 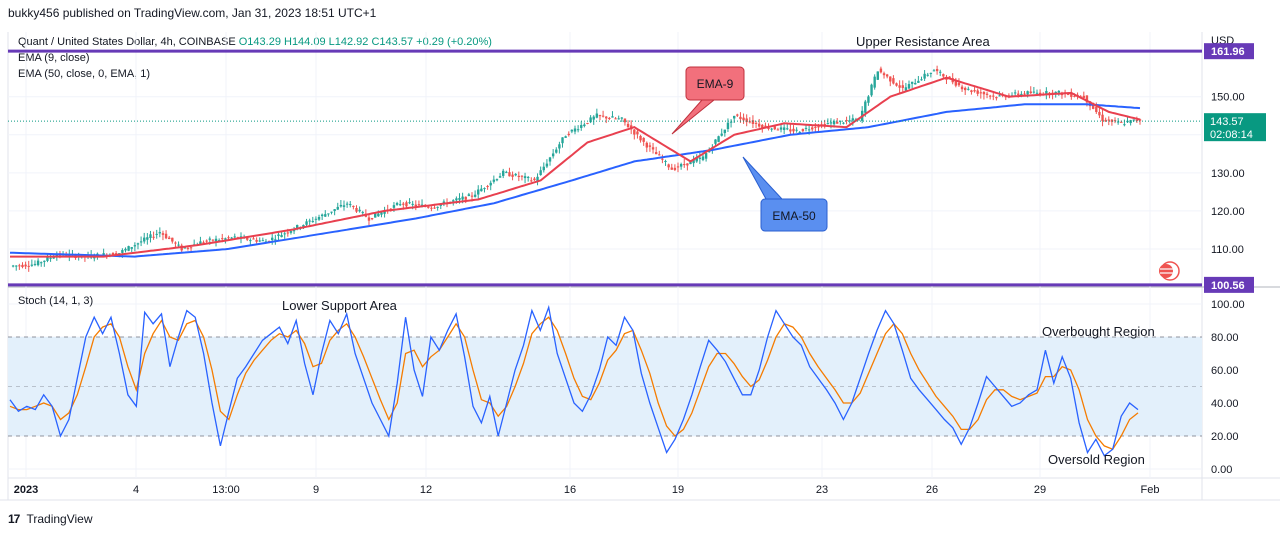 I want to click on time-tick-16: 16, so click(x=570, y=490).